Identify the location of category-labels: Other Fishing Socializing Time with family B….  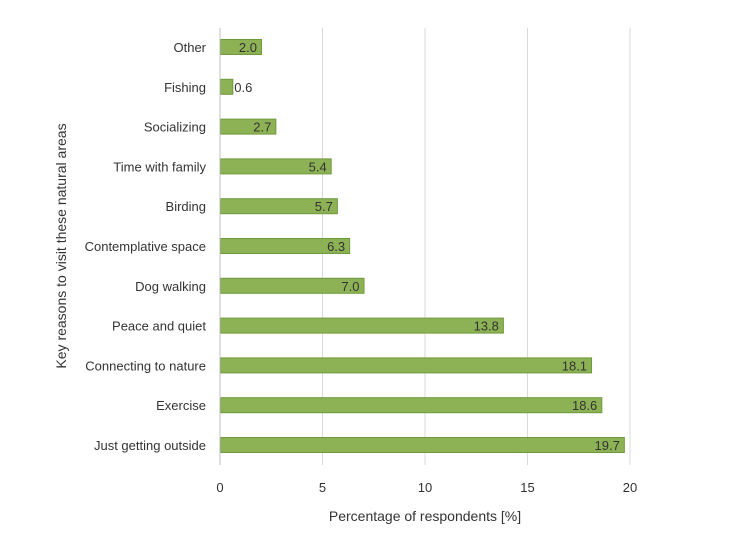
(146, 246).